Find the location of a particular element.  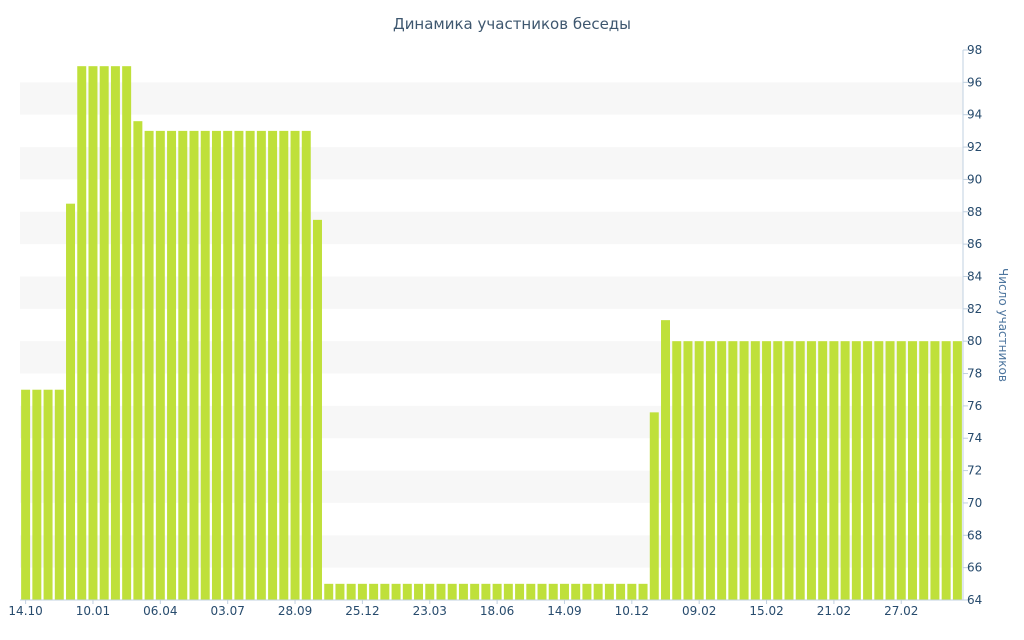

y-tick-label: 76 is located at coordinates (974, 406).